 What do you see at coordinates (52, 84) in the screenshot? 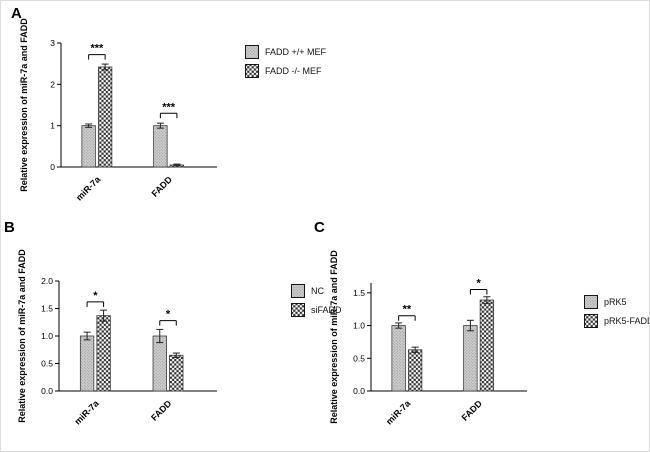
I see `svg-text: 2` at bounding box center [52, 84].